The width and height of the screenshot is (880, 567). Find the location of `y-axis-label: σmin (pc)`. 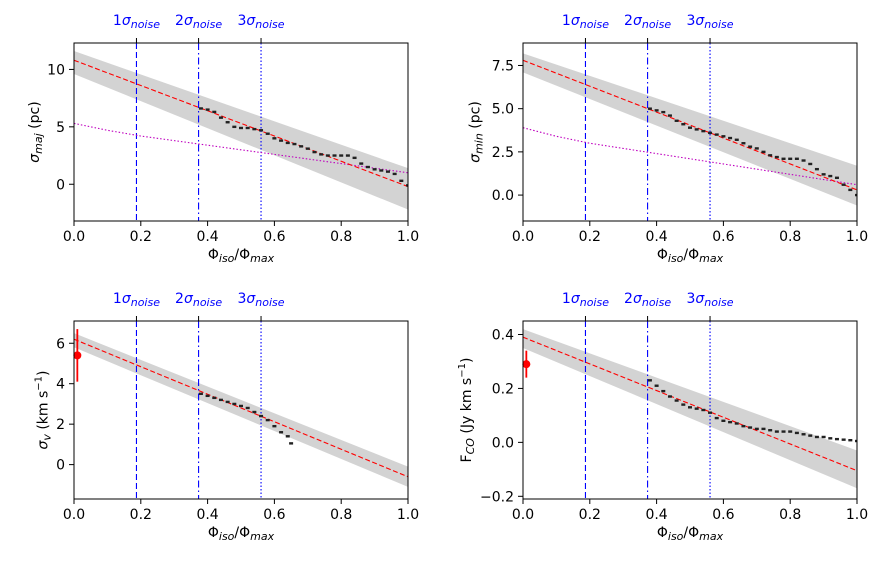

y-axis-label: σmin (pc) is located at coordinates (477, 132).